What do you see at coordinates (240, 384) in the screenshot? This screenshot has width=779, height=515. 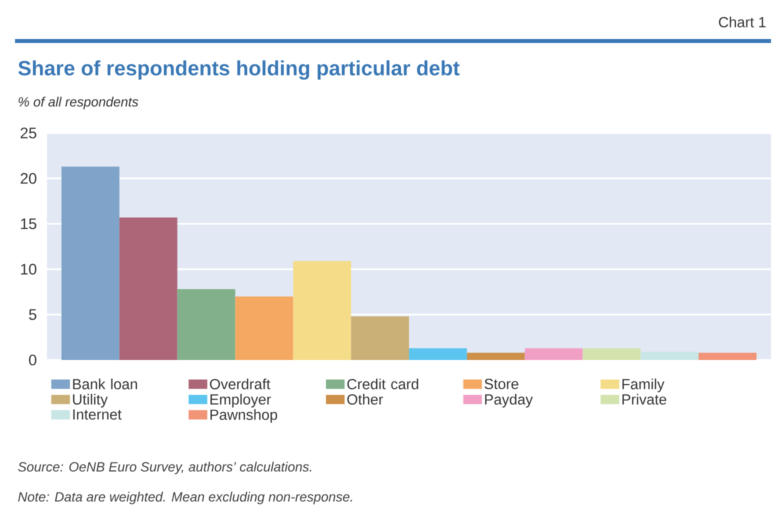 I see `legend-label: Overdraft` at bounding box center [240, 384].